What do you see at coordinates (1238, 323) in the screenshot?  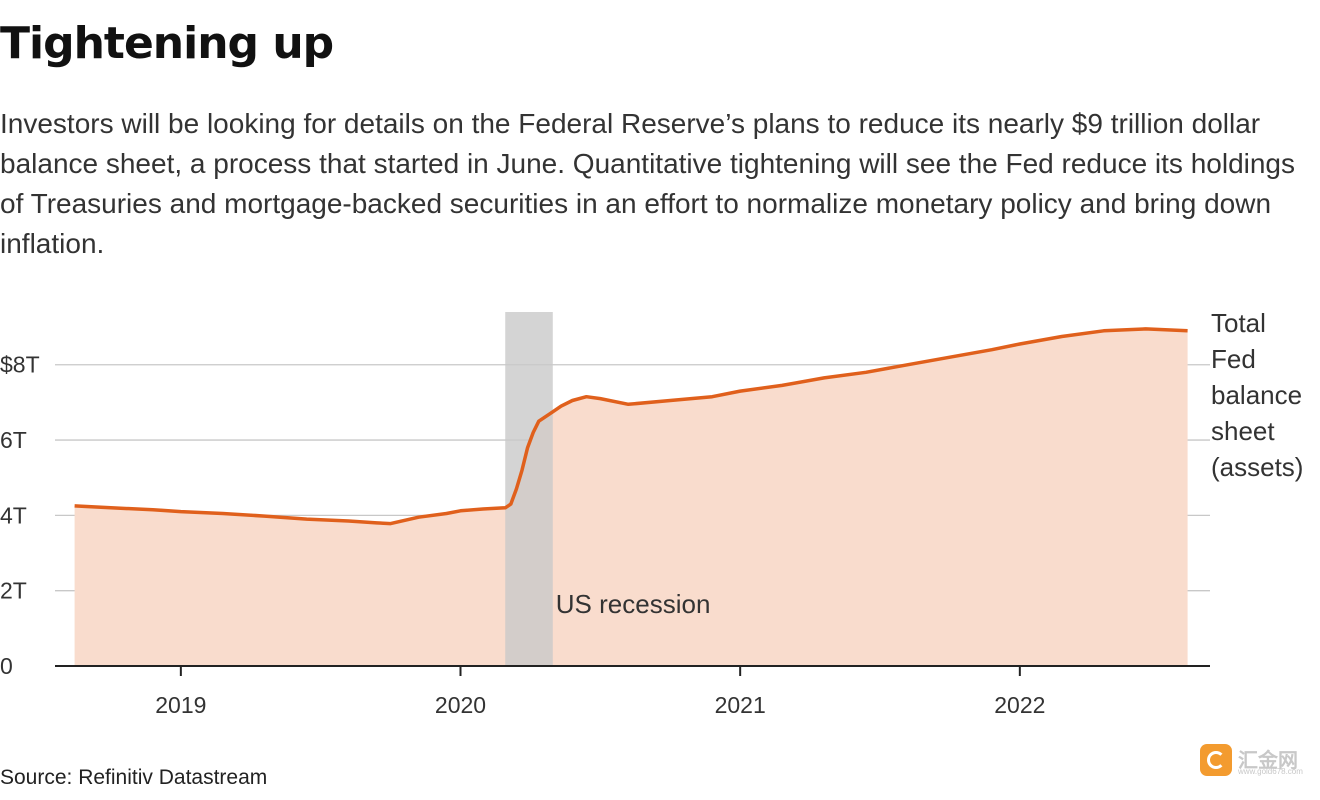 I see `series-label-line: Total` at bounding box center [1238, 323].